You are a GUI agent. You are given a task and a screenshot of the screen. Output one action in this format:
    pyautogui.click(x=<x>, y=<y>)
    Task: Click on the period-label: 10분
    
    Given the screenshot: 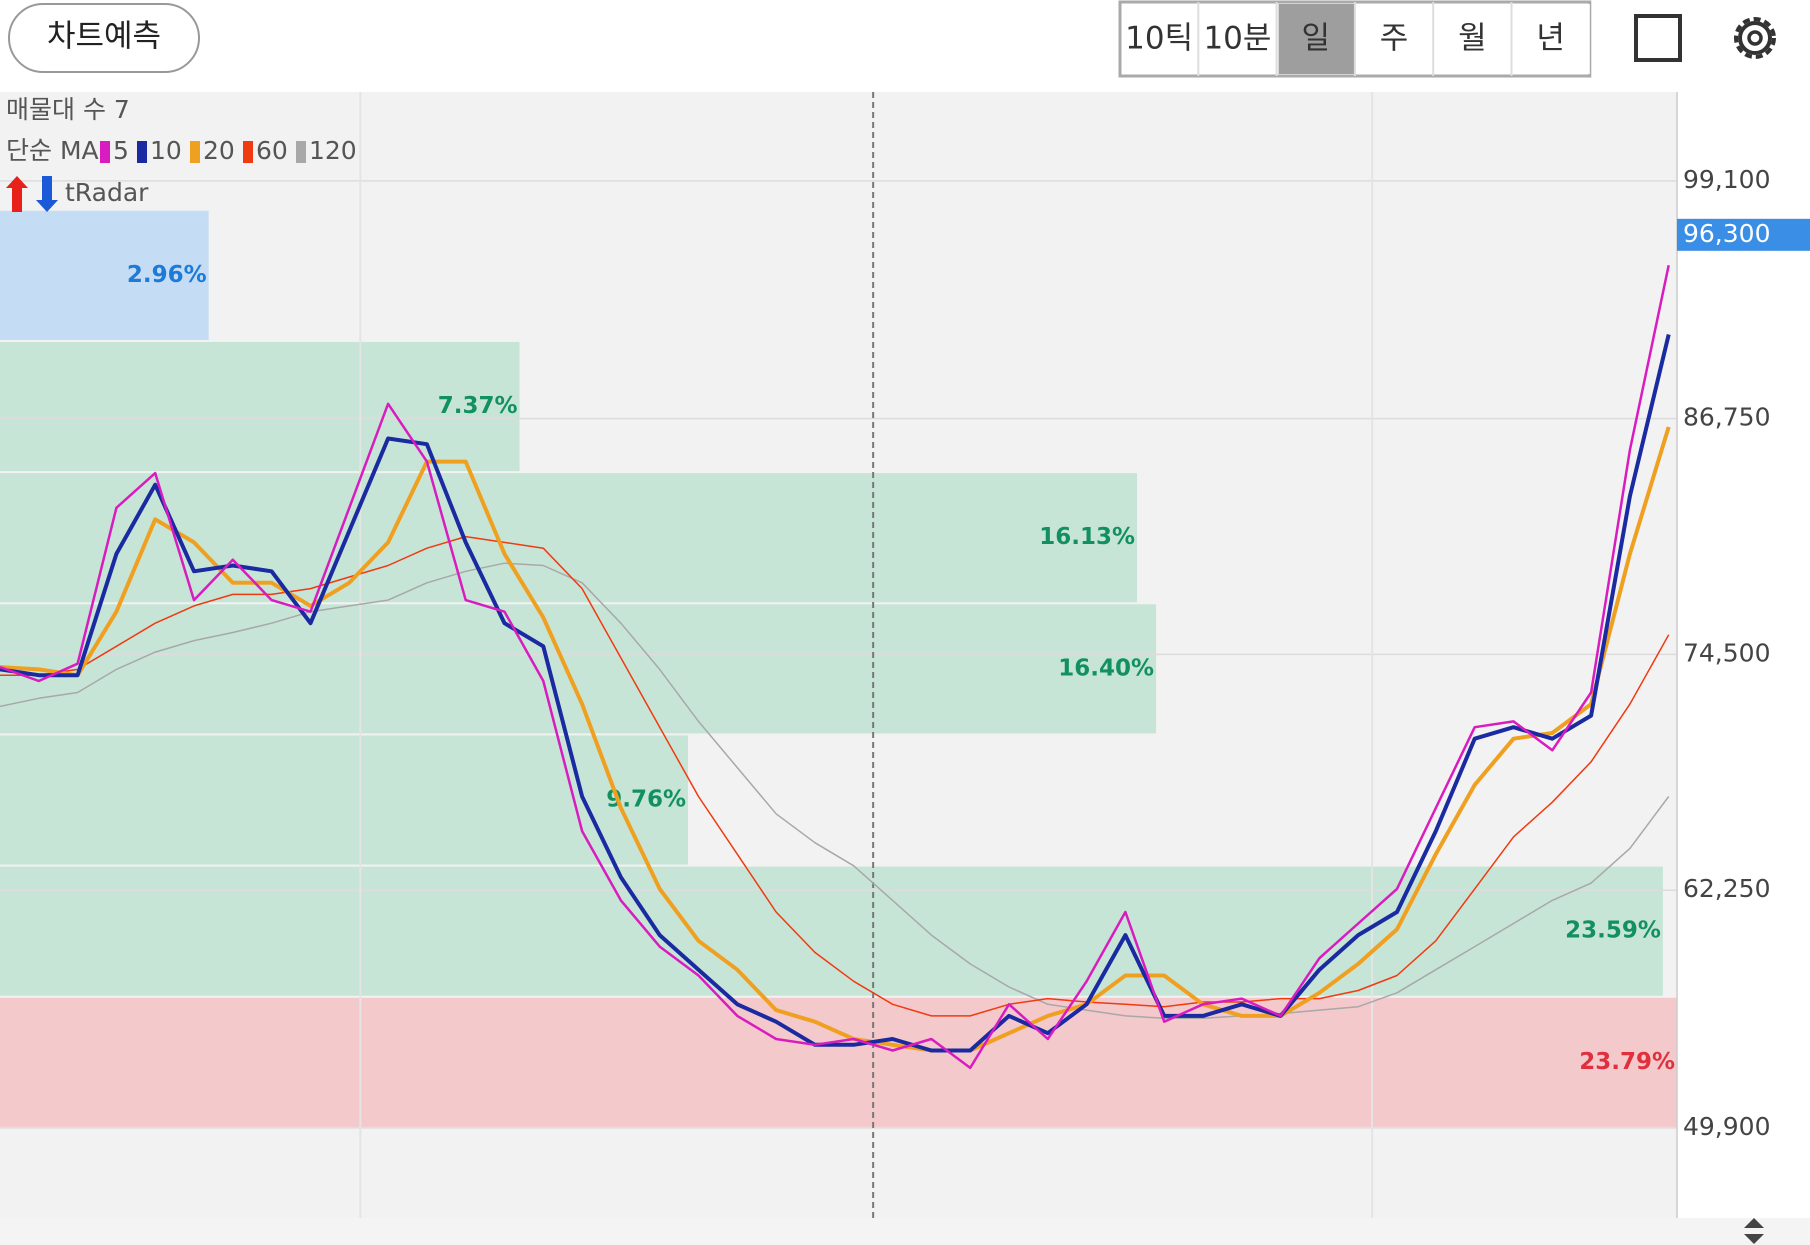 What is the action you would take?
    pyautogui.click(x=1237, y=39)
    